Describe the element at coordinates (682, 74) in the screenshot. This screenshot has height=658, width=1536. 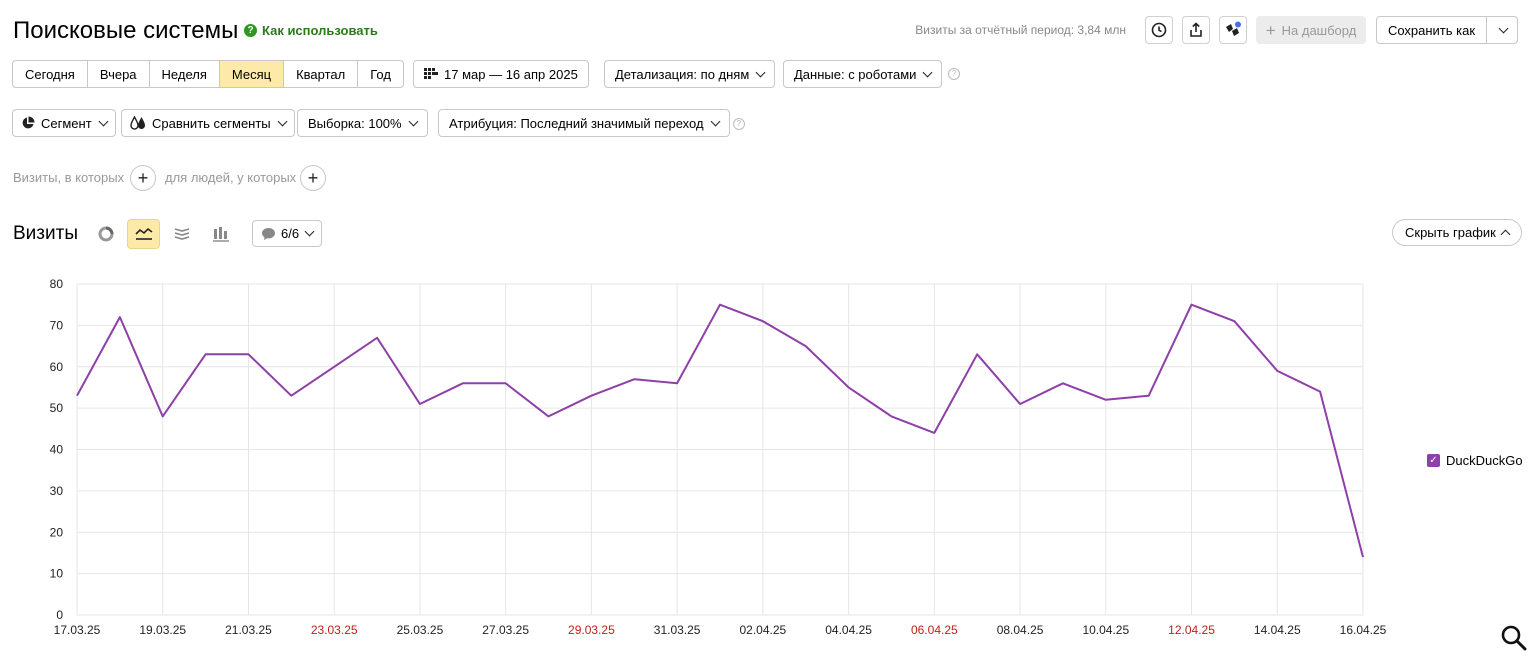
I see `detail-label: Детализация: по дням` at that location.